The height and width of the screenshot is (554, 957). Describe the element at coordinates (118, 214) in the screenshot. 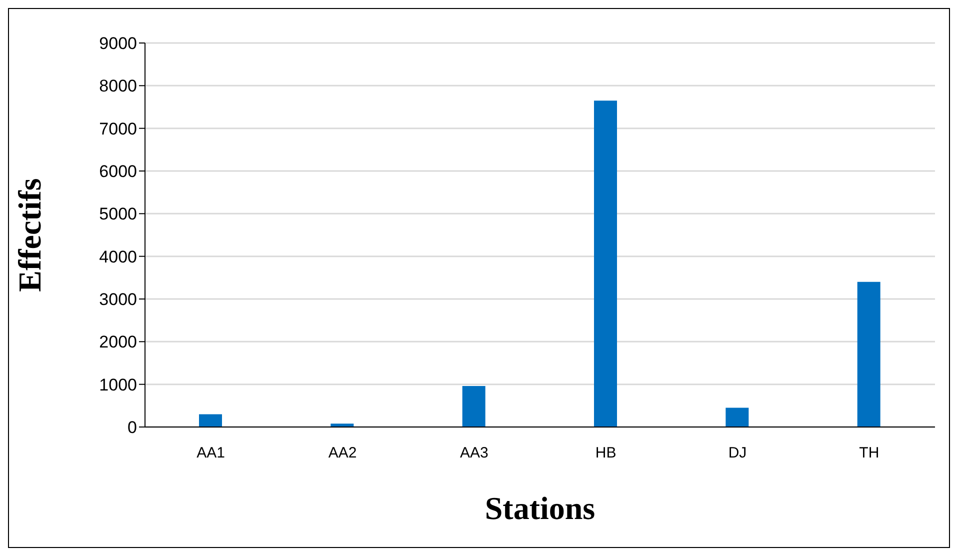

I see `y-tick-label: 5000` at that location.